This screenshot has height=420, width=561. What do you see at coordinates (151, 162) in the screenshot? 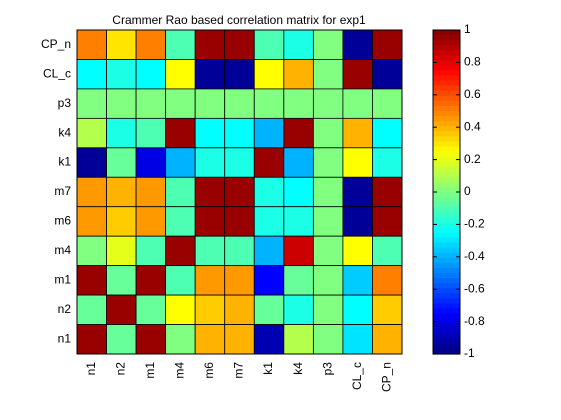
I see `heatmap-cell-k1-m1` at bounding box center [151, 162].